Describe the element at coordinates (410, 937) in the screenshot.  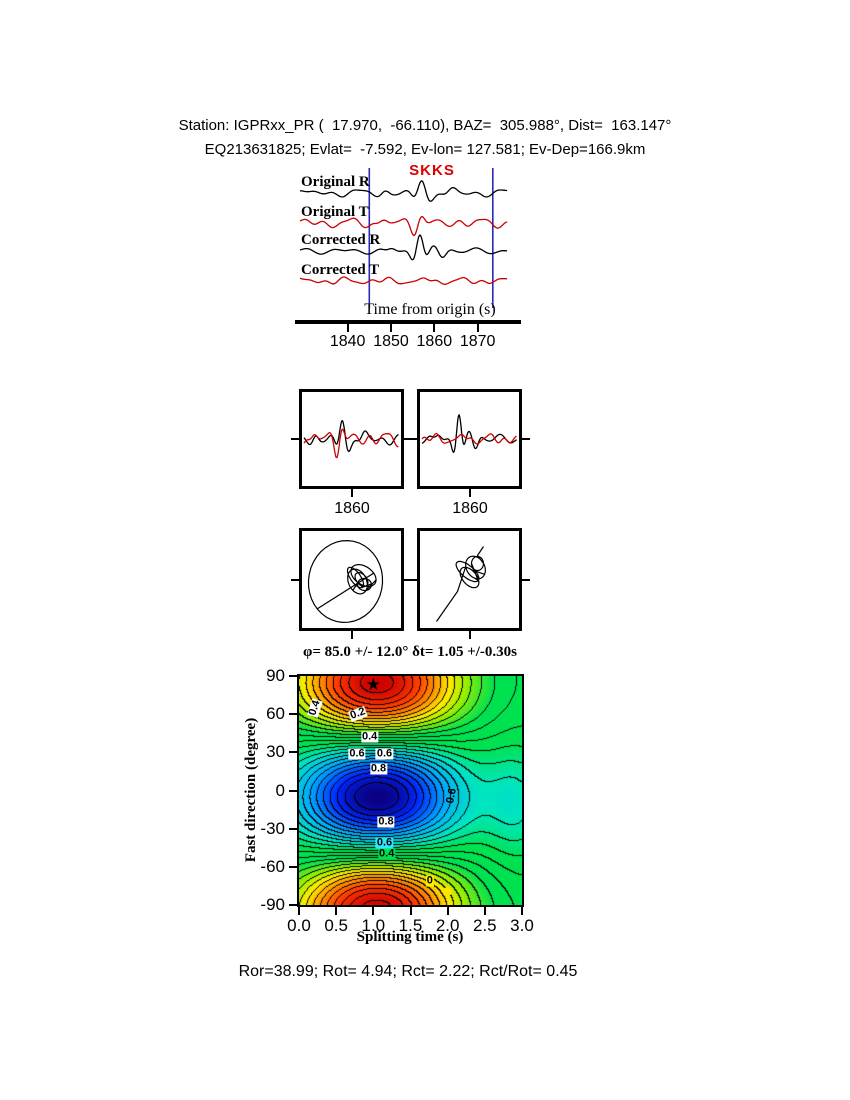
I see `splitting-time-axis-label: Splitting time (s)` at that location.